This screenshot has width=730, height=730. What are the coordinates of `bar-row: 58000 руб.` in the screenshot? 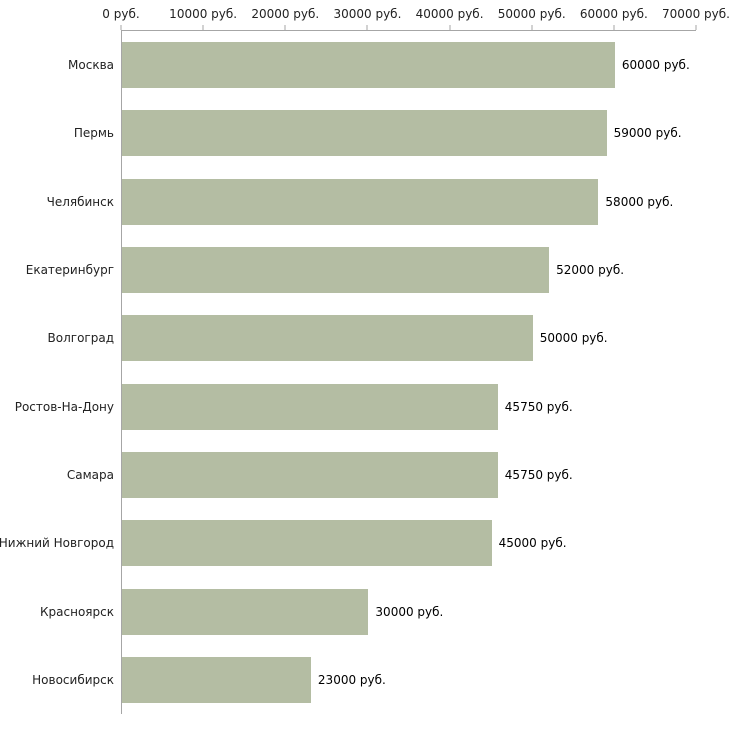 It's located at (409, 202).